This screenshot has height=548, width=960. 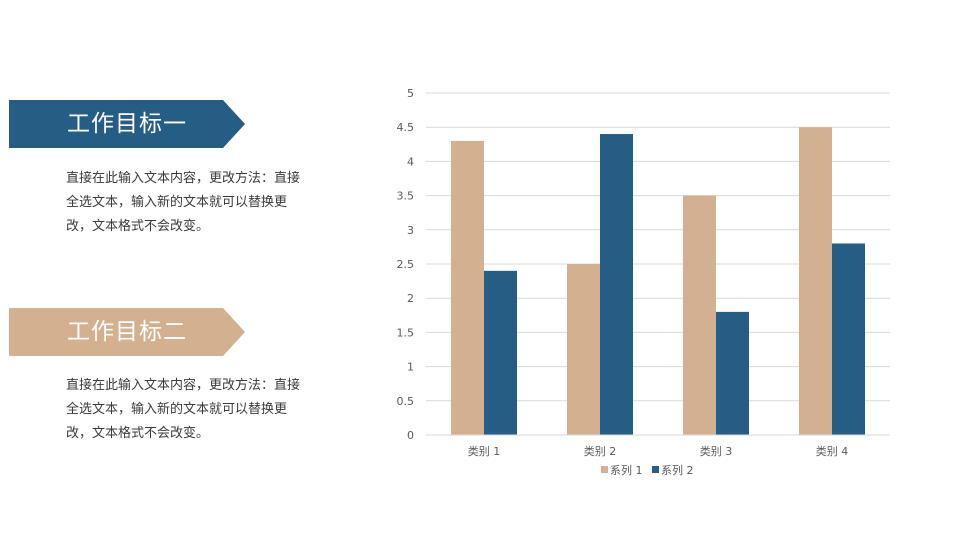 What do you see at coordinates (410, 298) in the screenshot?
I see `y-tick-label: 2` at bounding box center [410, 298].